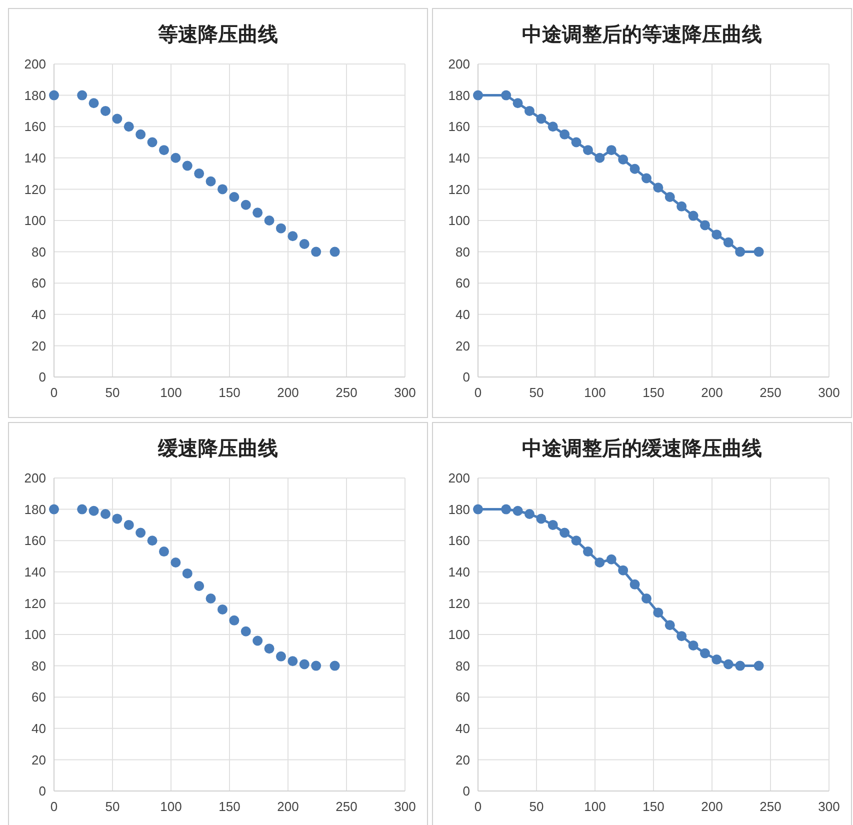  What do you see at coordinates (642, 448) in the screenshot?
I see `chart-title: 中途调整后的缓速降压曲线` at bounding box center [642, 448].